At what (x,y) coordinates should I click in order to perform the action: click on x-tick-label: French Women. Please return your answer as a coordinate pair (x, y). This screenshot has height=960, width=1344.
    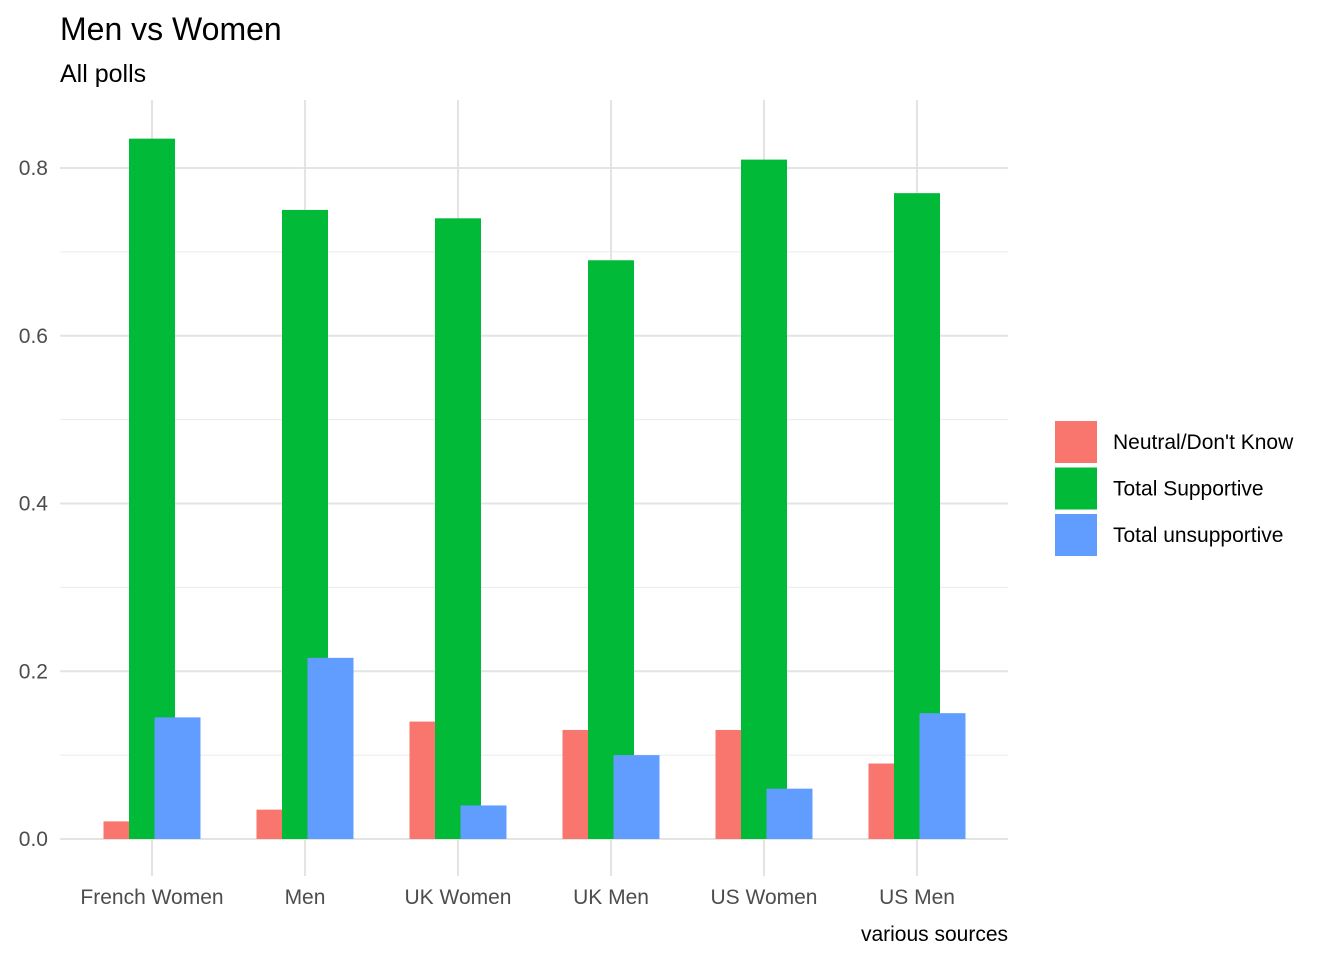
    Looking at the image, I should click on (151, 897).